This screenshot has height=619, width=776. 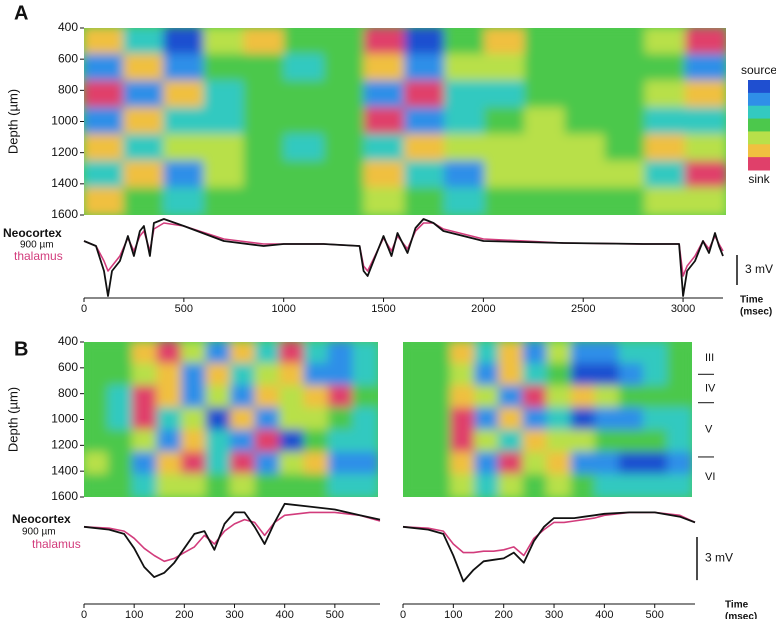 I want to click on x-axis-label: Time, so click(x=737, y=605).